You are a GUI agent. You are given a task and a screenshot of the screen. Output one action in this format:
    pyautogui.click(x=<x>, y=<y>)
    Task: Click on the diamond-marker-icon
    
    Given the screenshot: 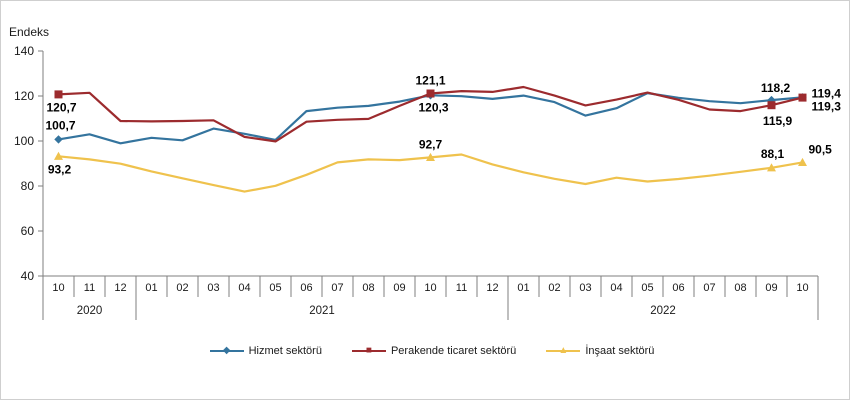 What is the action you would take?
    pyautogui.click(x=58, y=139)
    